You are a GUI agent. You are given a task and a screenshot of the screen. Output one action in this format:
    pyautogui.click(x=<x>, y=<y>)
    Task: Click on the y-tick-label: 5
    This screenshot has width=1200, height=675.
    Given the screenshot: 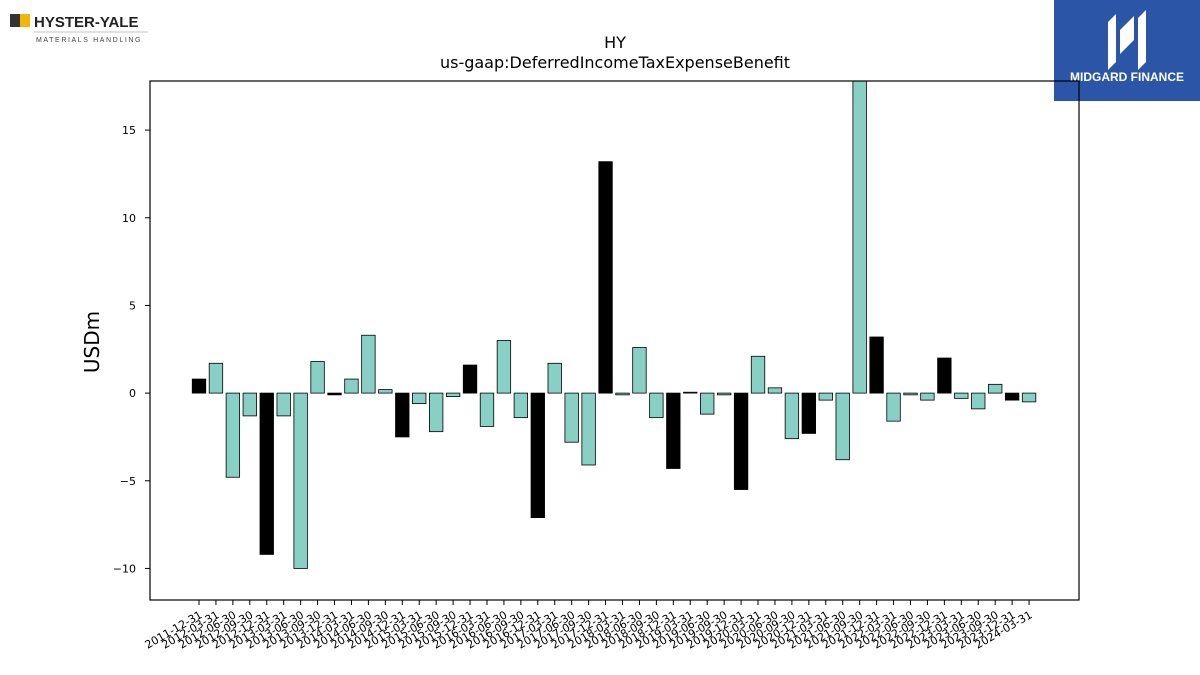 What is the action you would take?
    pyautogui.click(x=132, y=305)
    